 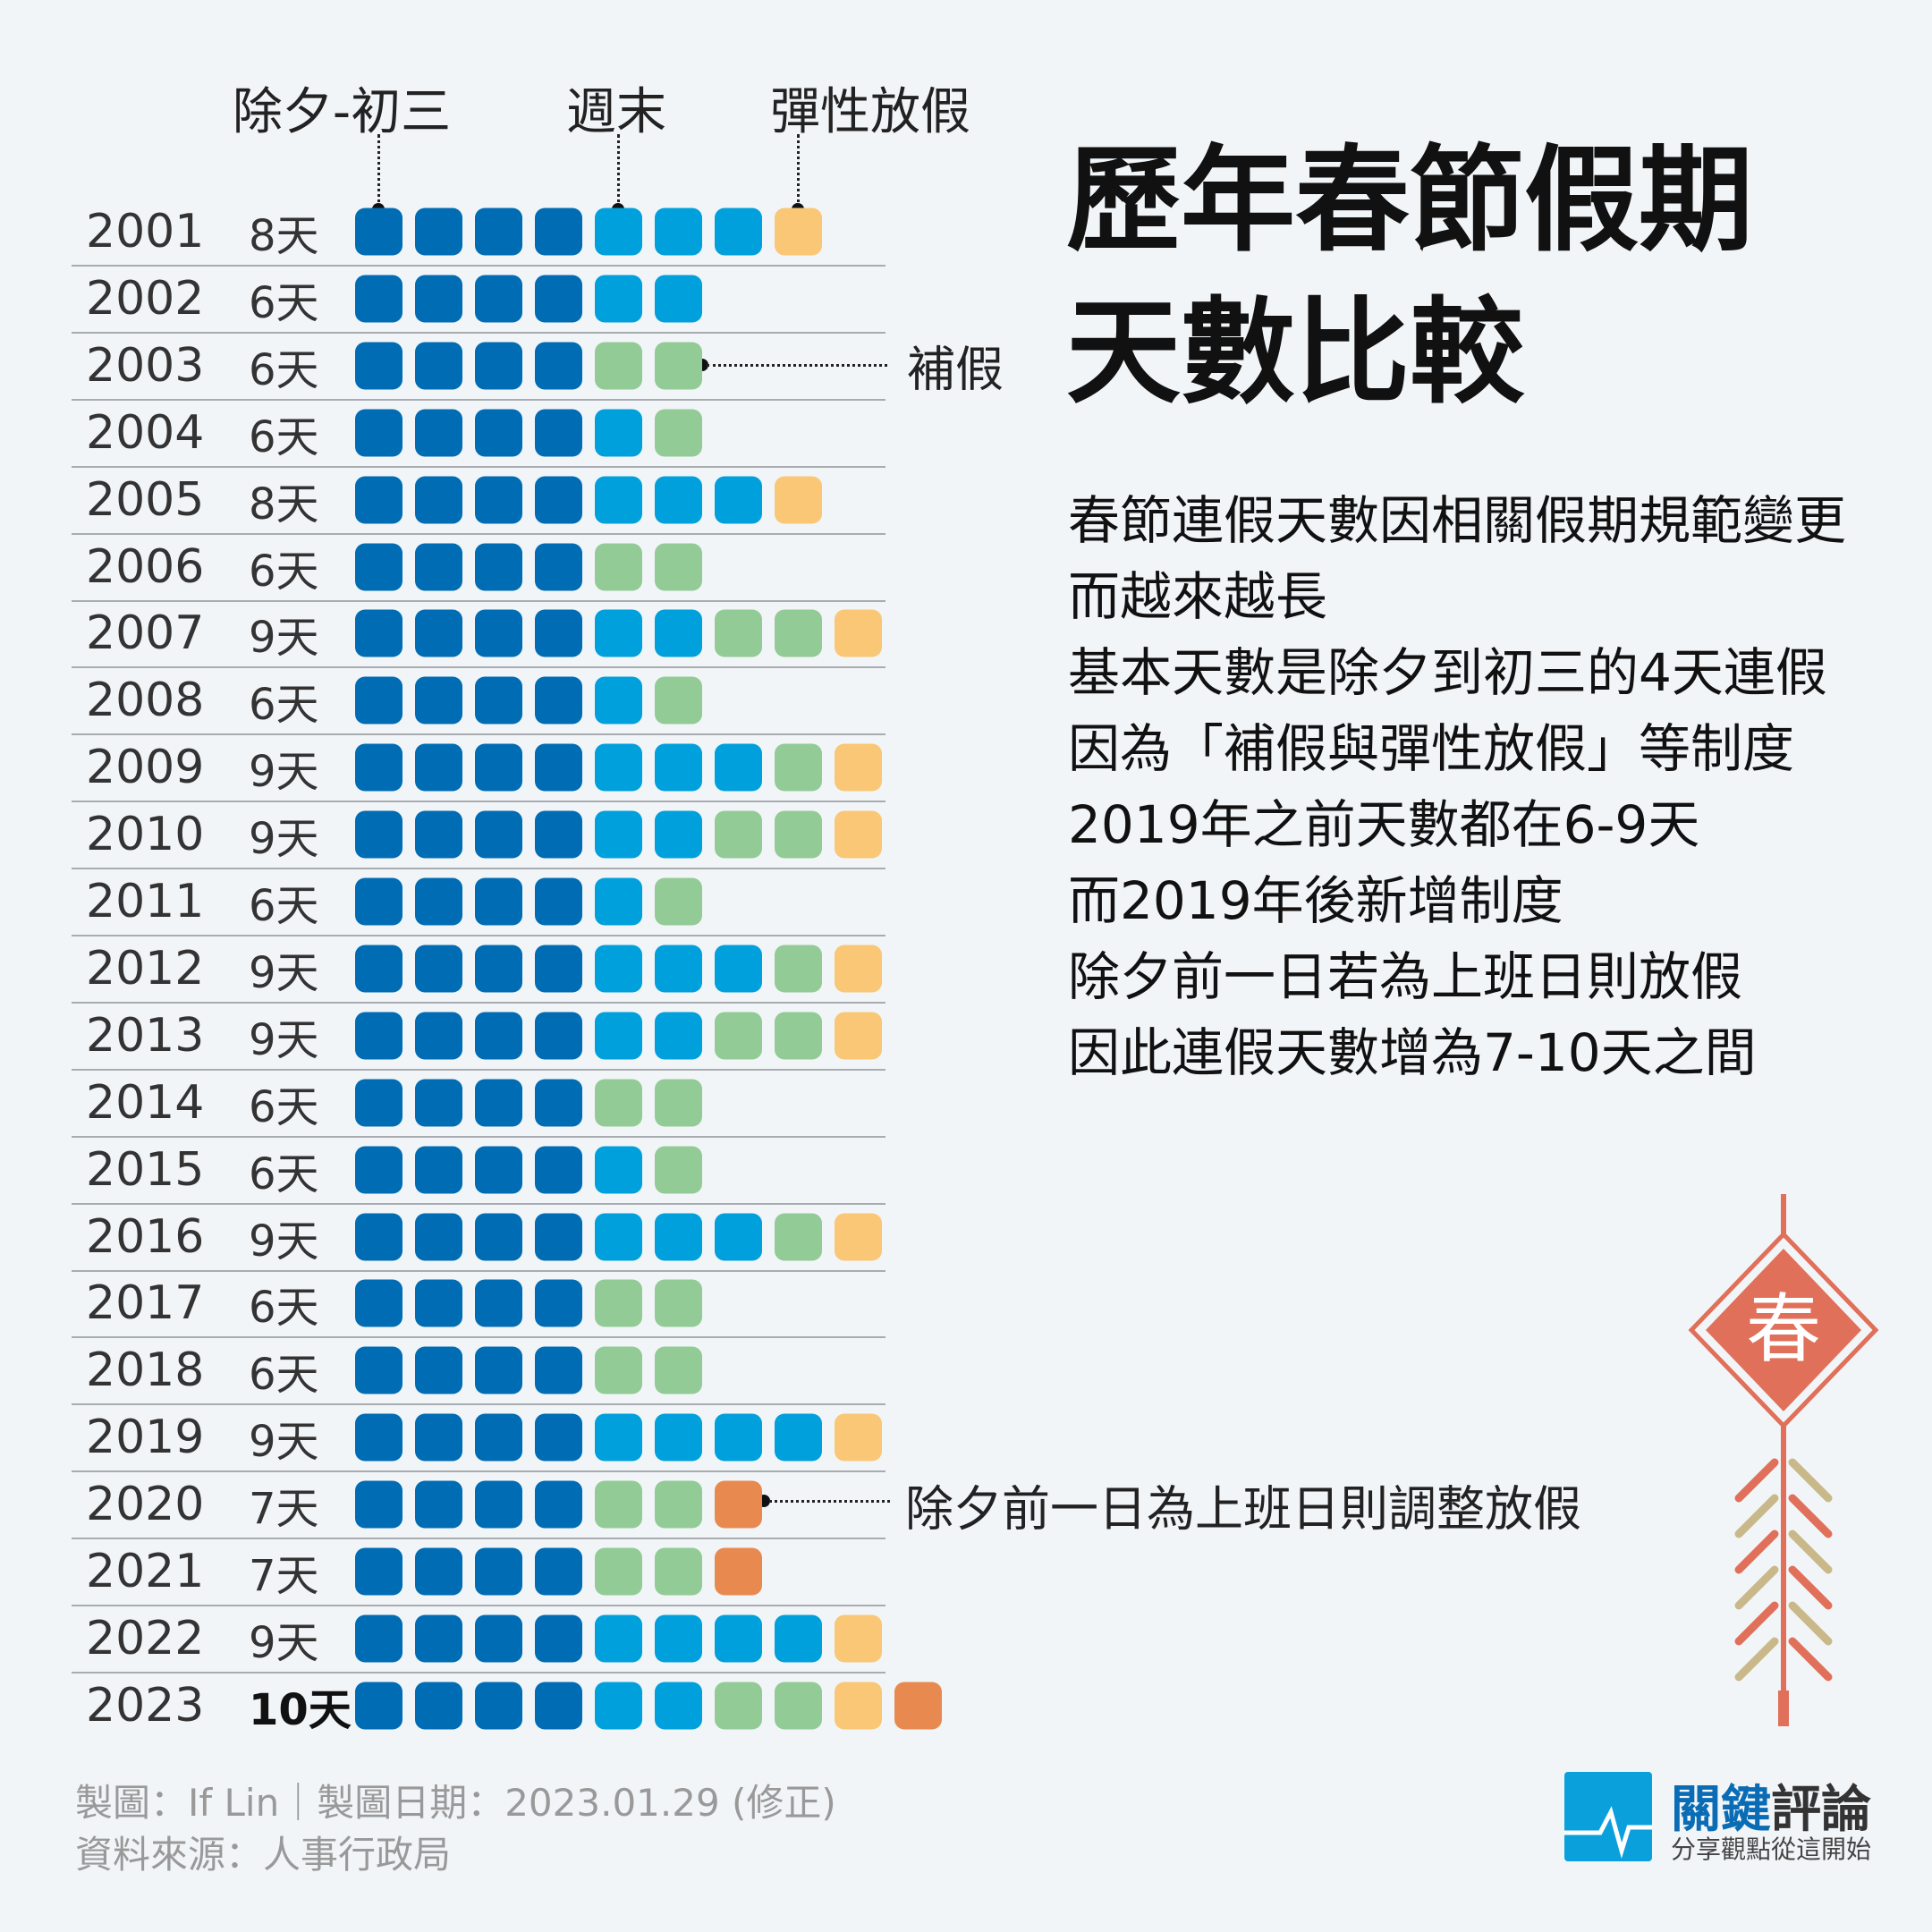 What do you see at coordinates (342, 112) in the screenshot?
I see `header-eve: 除夕-初三` at bounding box center [342, 112].